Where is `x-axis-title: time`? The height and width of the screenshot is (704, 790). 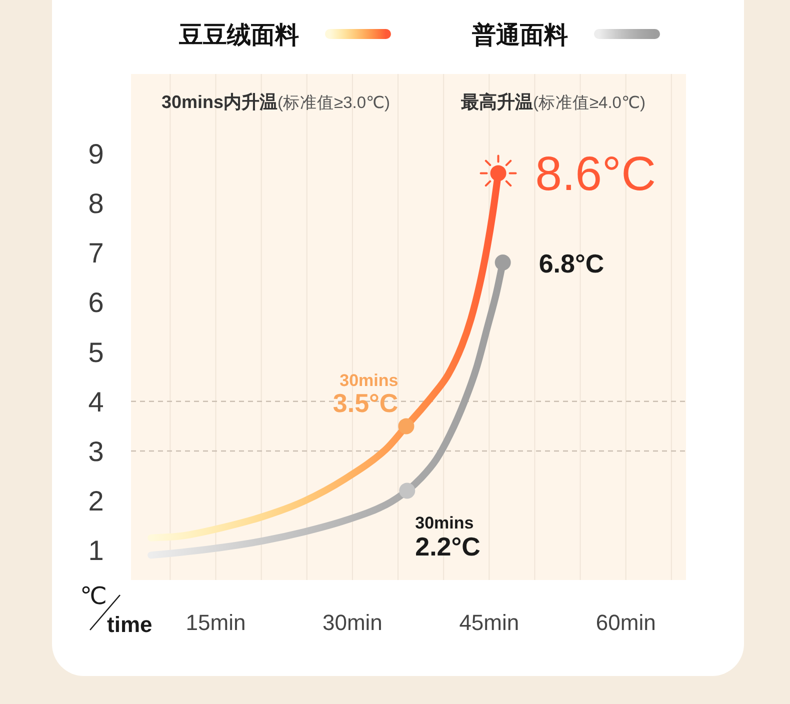
x-axis-title: time is located at coordinates (129, 624).